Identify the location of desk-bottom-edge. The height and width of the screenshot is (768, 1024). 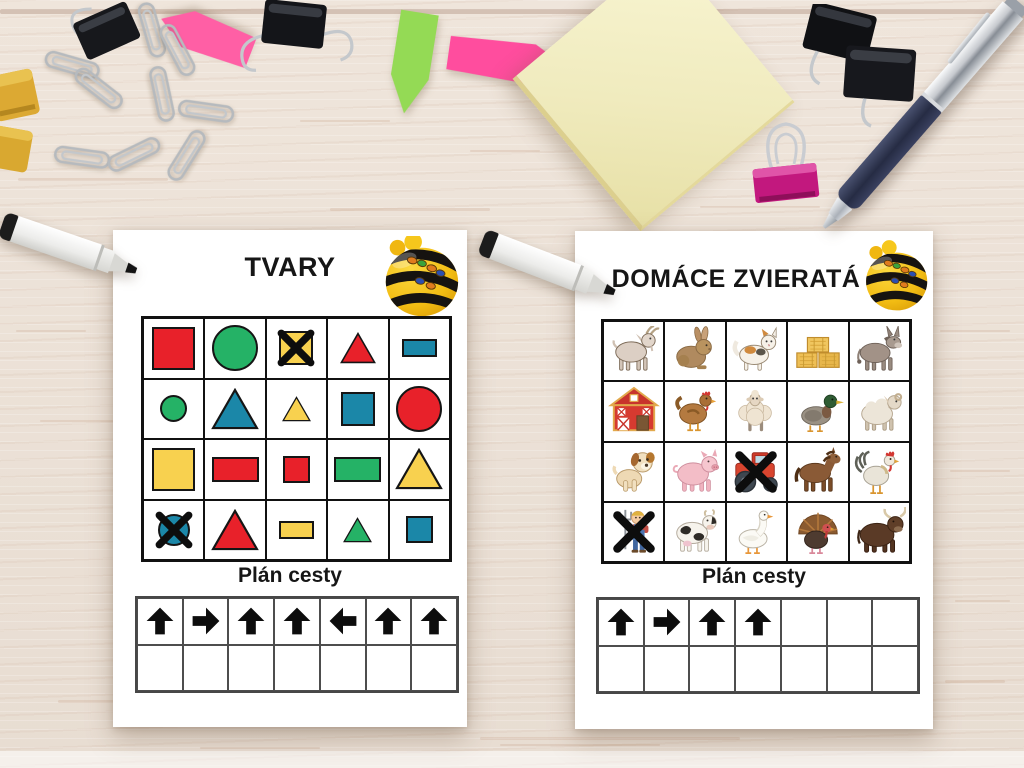
(512, 759).